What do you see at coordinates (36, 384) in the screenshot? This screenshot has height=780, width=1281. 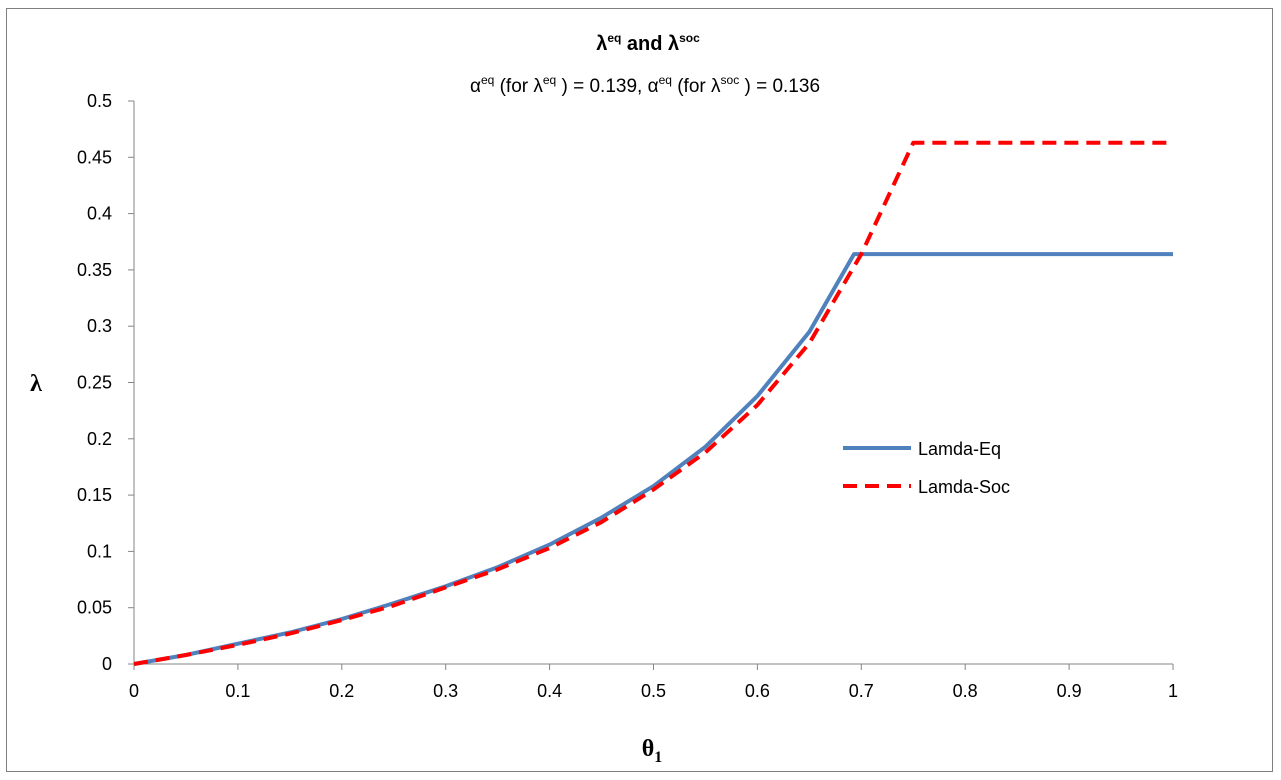 I see `y-axis-label: λ` at bounding box center [36, 384].